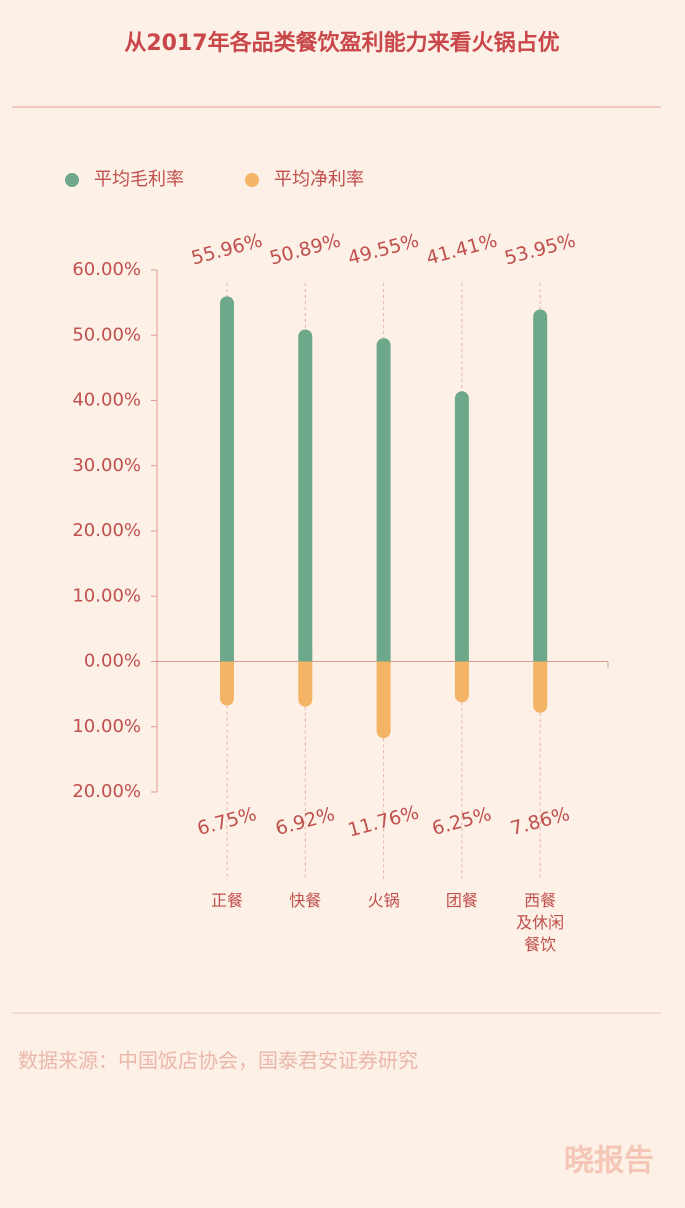 The height and width of the screenshot is (1208, 685). What do you see at coordinates (540, 922) in the screenshot?
I see `x-tick-label: 西餐 及休闲 餐饮` at bounding box center [540, 922].